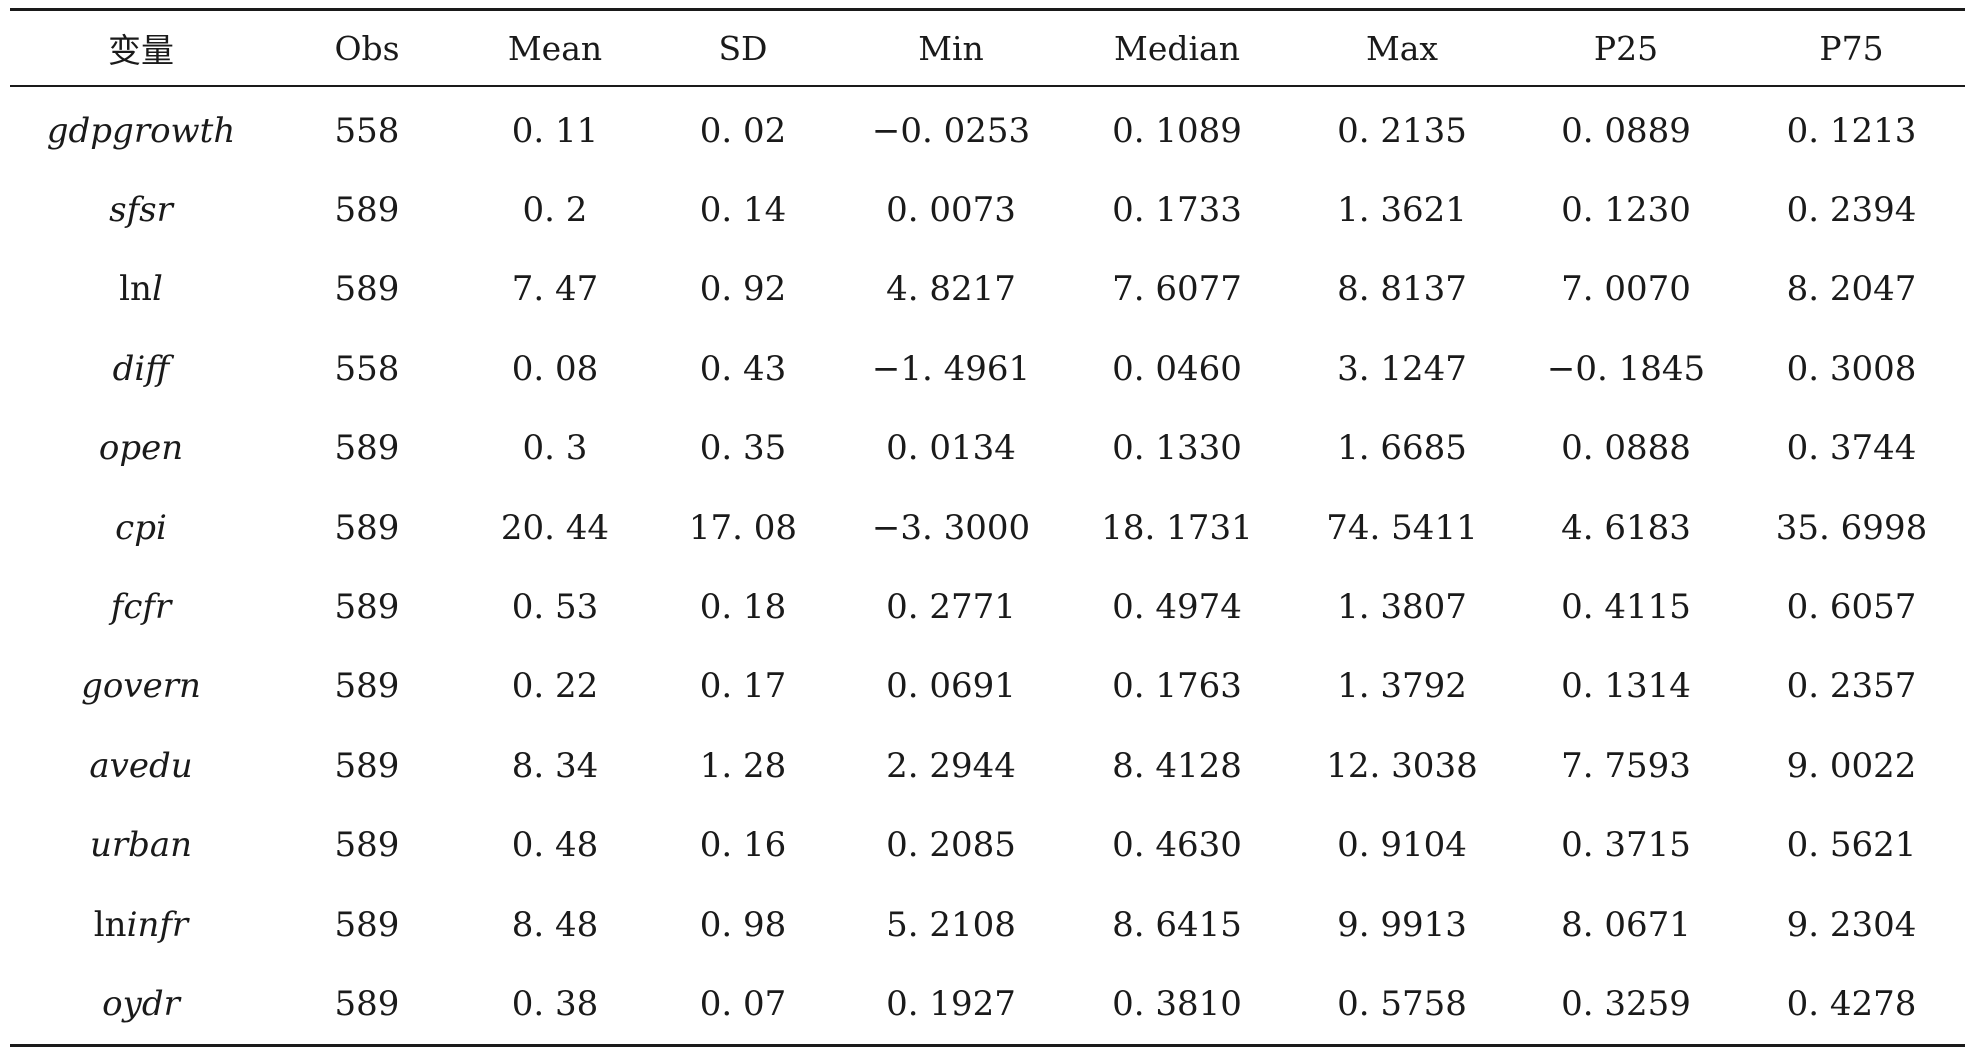  I want to click on max-cell: 9. 9913, so click(1402, 924).